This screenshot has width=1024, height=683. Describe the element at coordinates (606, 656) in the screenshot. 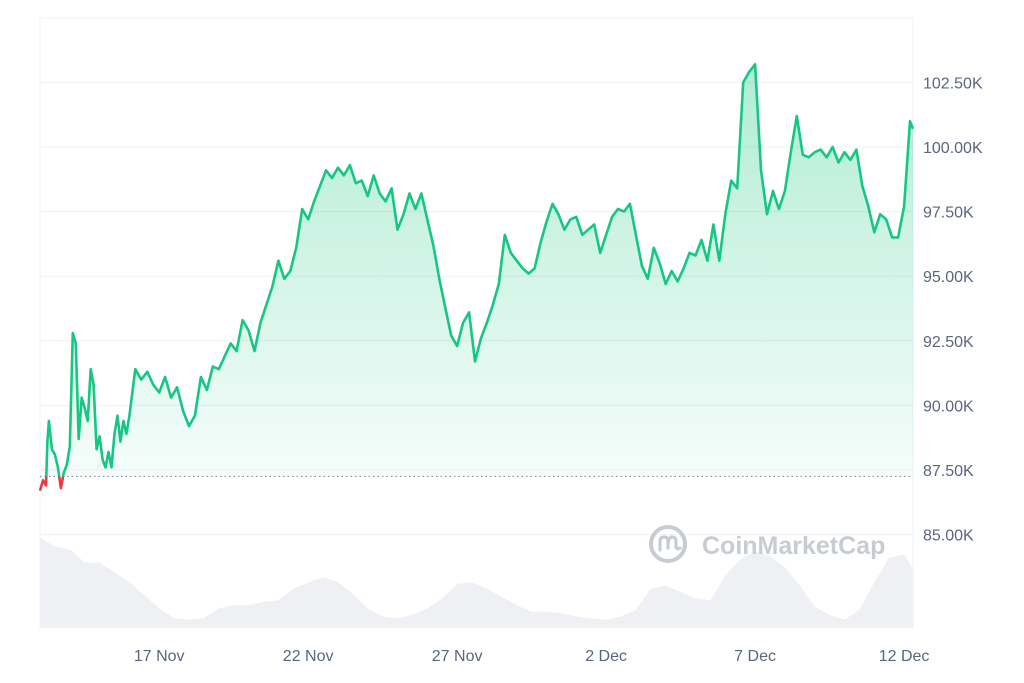

I see `x-tick-label: 2 Dec` at that location.